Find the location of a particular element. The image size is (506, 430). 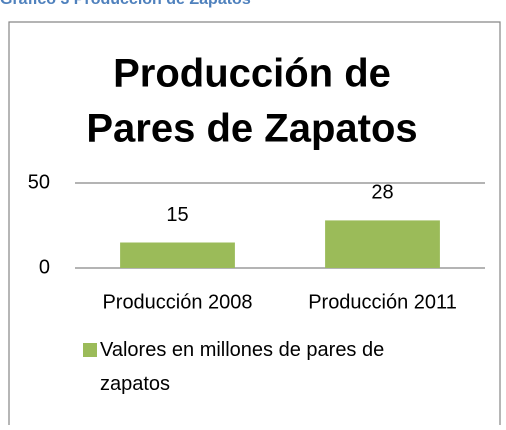

legend-swatch is located at coordinates (90, 350).